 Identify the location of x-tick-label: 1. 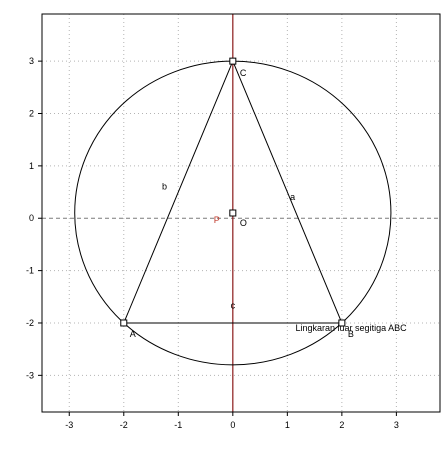
(287, 425).